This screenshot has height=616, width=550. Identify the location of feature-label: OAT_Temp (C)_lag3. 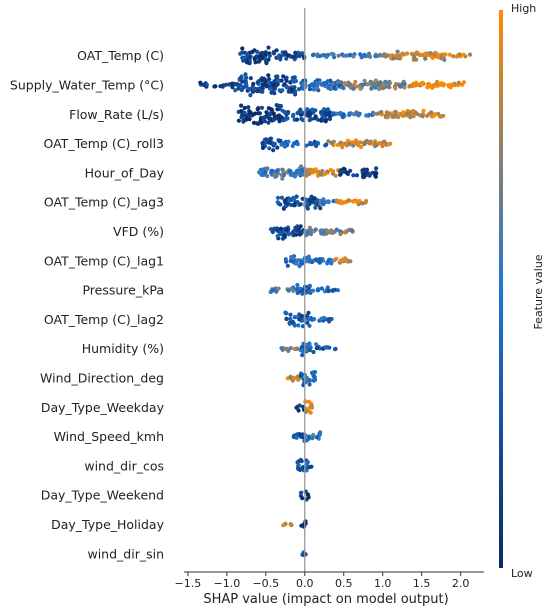
(104, 202).